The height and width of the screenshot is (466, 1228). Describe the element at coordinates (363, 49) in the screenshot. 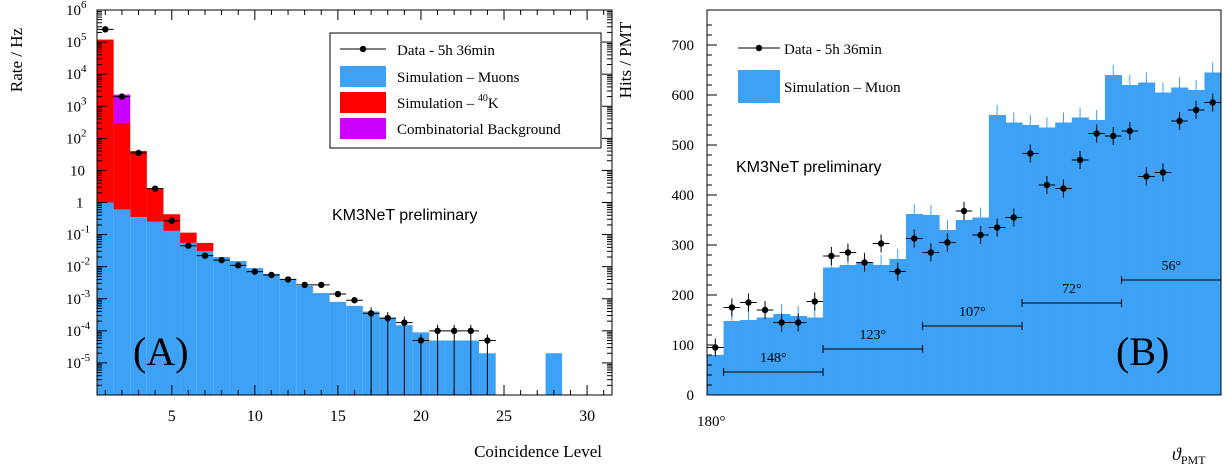

I see `legend-a-data-marker` at that location.